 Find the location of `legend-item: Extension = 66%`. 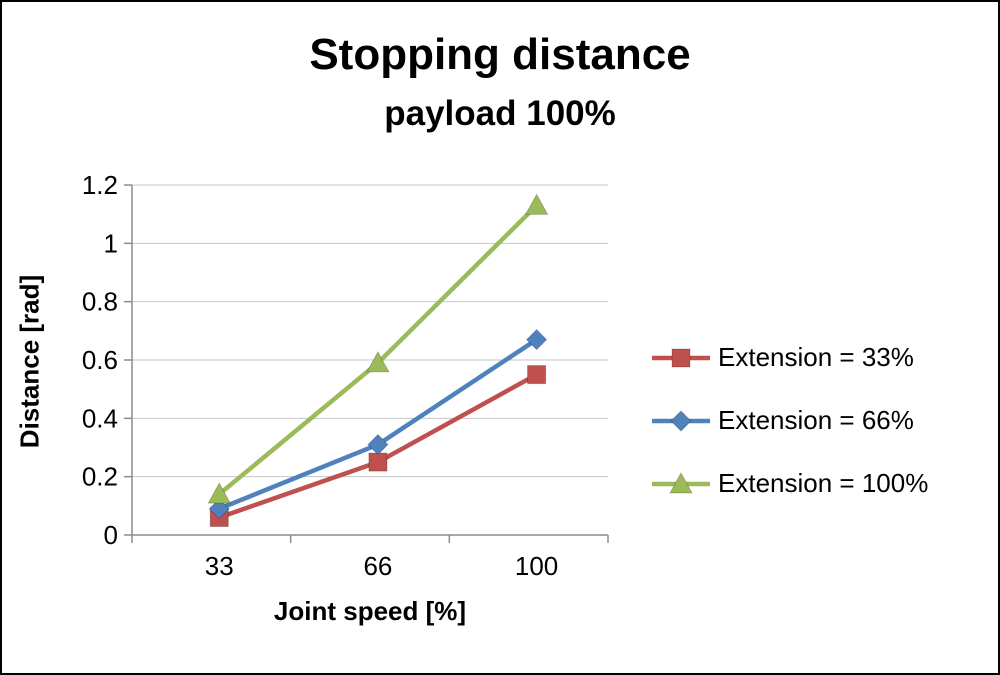

legend-item: Extension = 66% is located at coordinates (789, 420).